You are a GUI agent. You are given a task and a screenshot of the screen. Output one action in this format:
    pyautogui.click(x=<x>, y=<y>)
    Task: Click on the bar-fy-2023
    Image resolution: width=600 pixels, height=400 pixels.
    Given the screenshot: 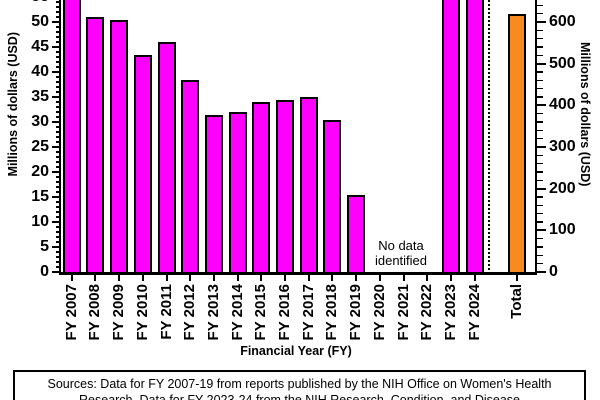 What is the action you would take?
    pyautogui.click(x=450, y=137)
    